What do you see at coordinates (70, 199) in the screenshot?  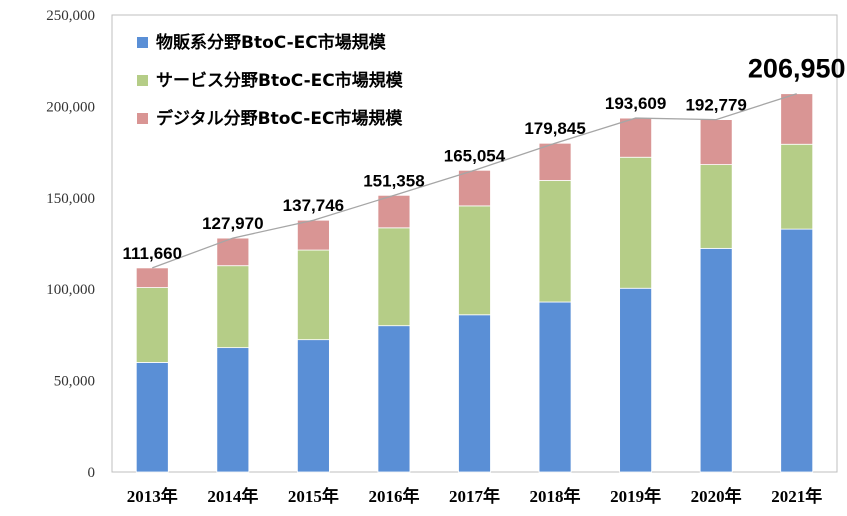 I see `y-tick-label: 150,000` at bounding box center [70, 199].